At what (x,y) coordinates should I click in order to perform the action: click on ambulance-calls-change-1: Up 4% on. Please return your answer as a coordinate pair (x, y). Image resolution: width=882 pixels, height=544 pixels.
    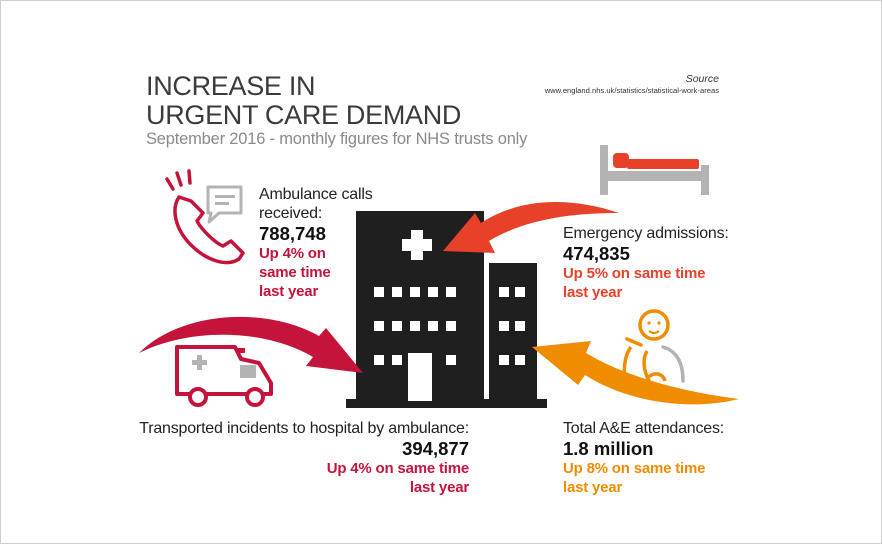
    Looking at the image, I should click on (292, 253).